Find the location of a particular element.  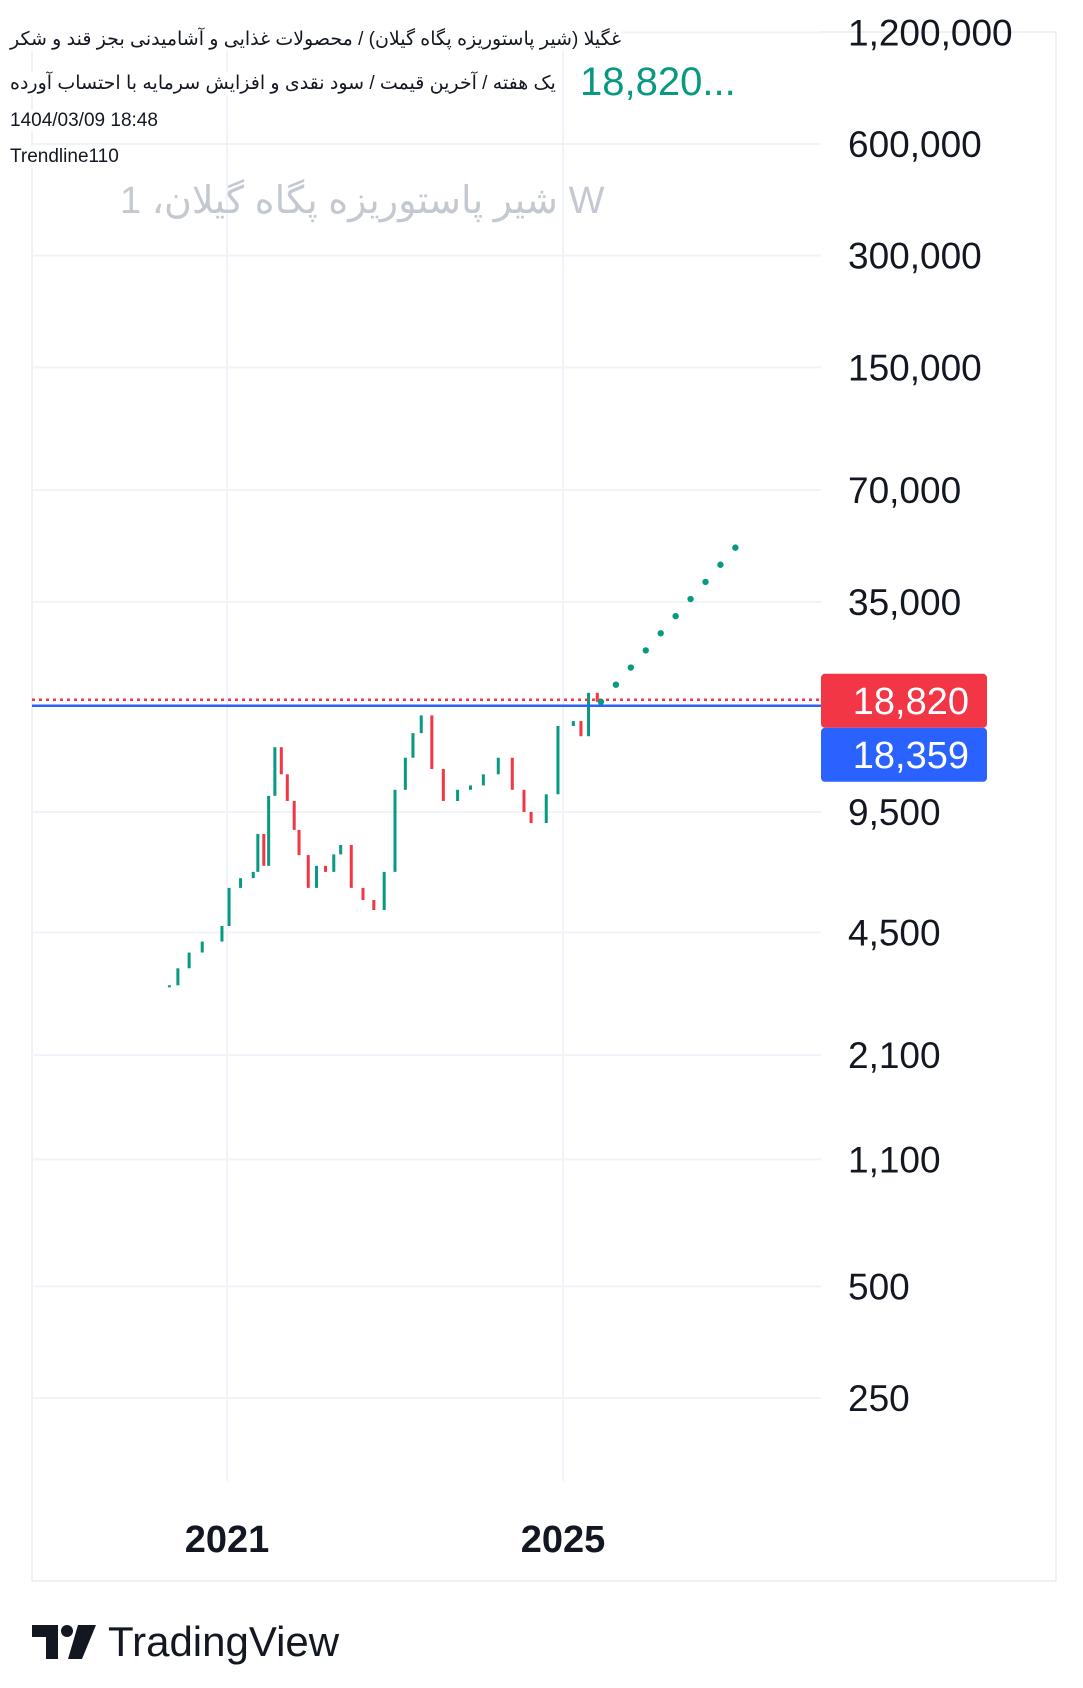

y-tick-label: 35,000 is located at coordinates (904, 602).